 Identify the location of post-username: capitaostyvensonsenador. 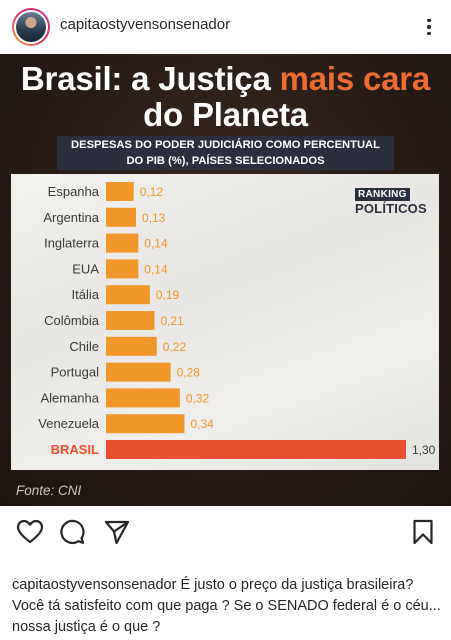
(145, 24).